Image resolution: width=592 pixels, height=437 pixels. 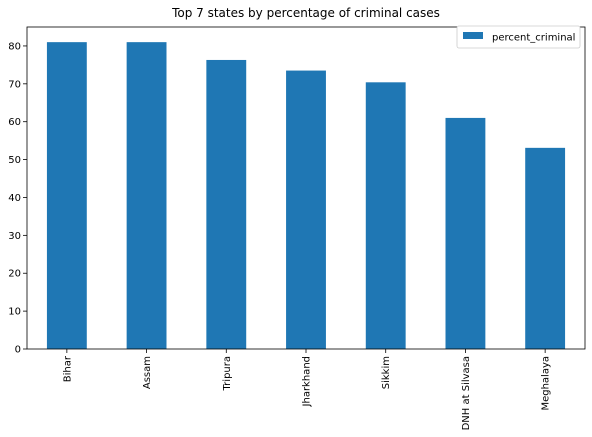 I want to click on y-tick-label: 10, so click(x=14, y=312).